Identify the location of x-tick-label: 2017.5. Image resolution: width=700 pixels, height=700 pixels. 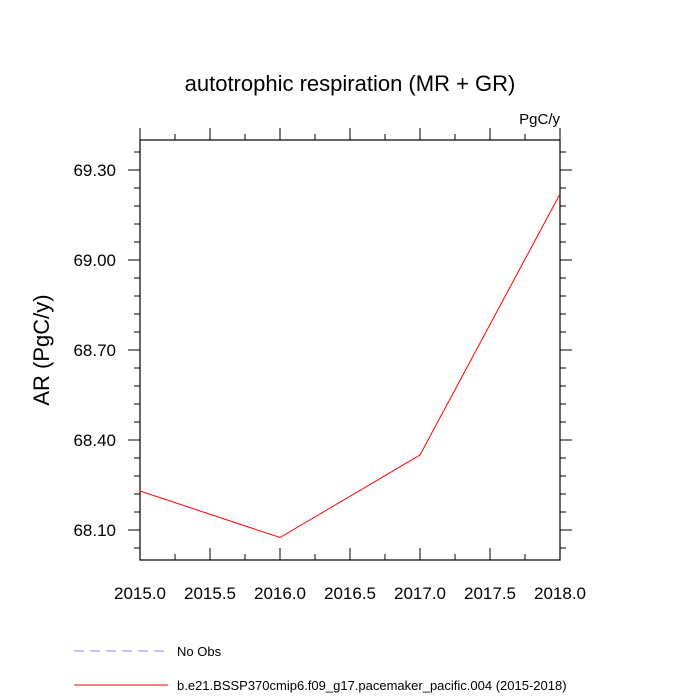
(490, 593).